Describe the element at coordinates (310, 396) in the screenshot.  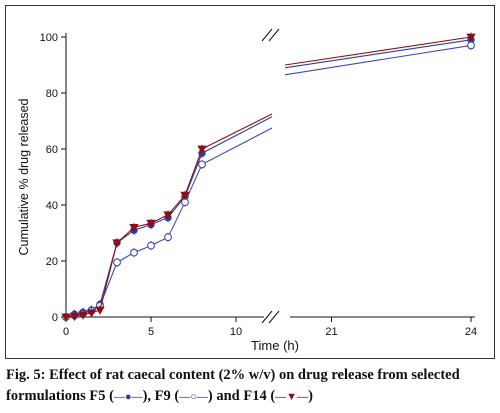
I see `caption-text-4: )` at that location.